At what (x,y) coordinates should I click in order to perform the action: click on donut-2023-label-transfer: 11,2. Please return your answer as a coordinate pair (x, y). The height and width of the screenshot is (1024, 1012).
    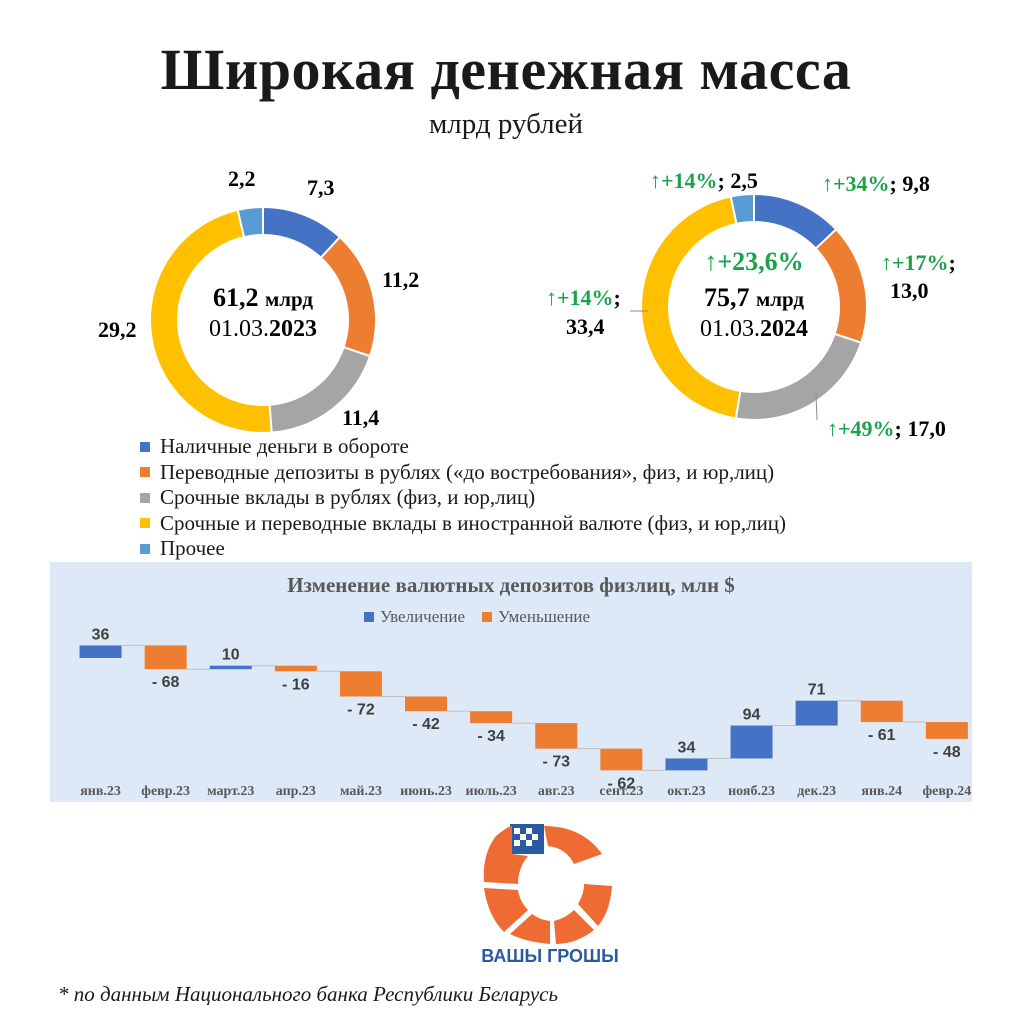
    Looking at the image, I should click on (400, 279).